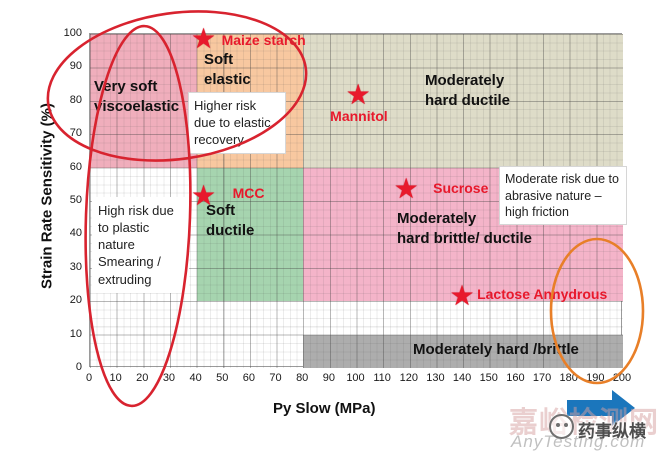 The width and height of the screenshot is (665, 457). What do you see at coordinates (561, 426) in the screenshot?
I see `watermark-logo-icon` at bounding box center [561, 426].